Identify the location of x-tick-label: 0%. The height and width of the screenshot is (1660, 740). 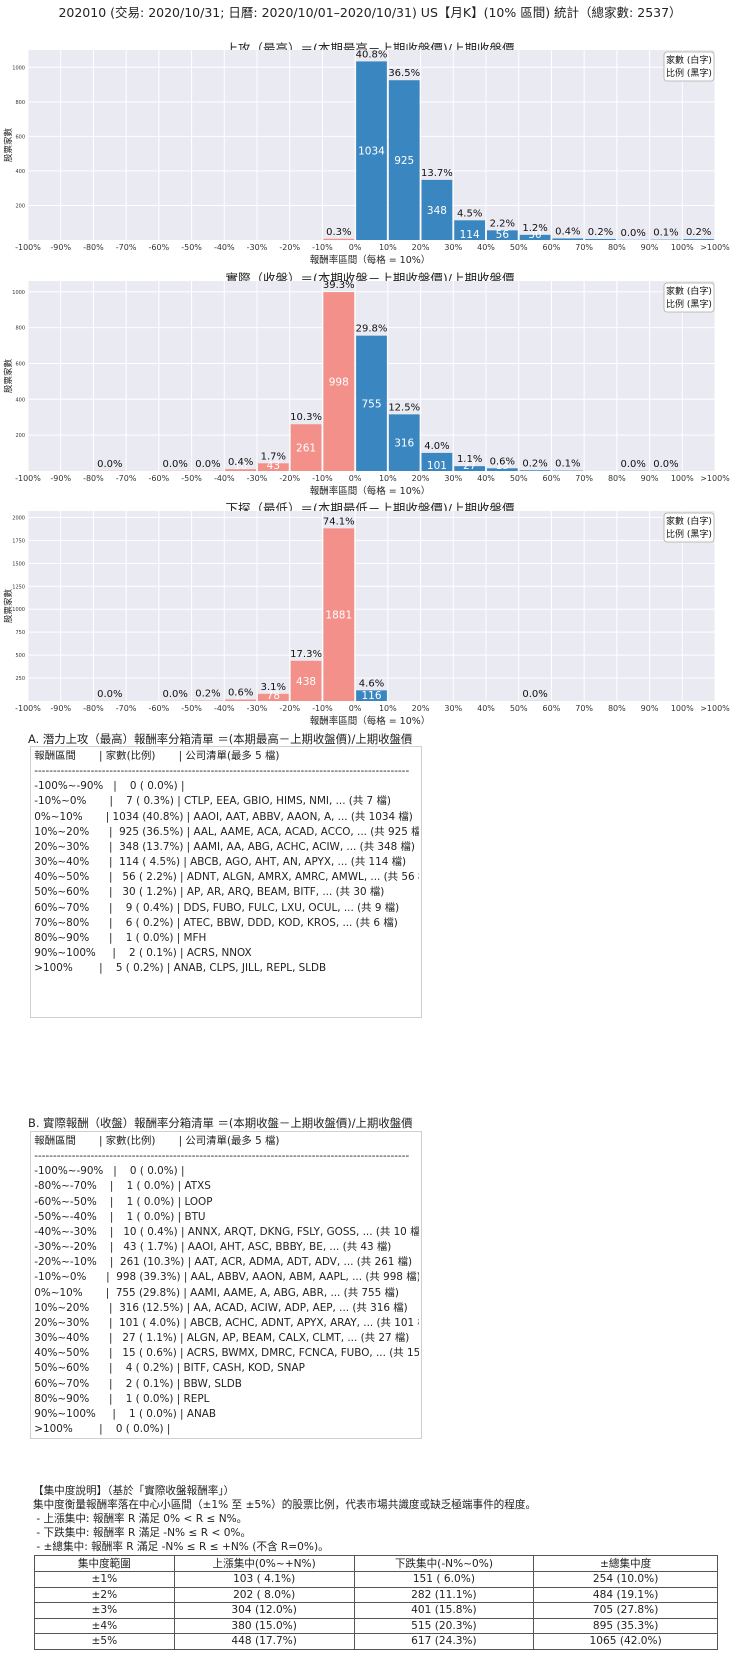
(355, 247).